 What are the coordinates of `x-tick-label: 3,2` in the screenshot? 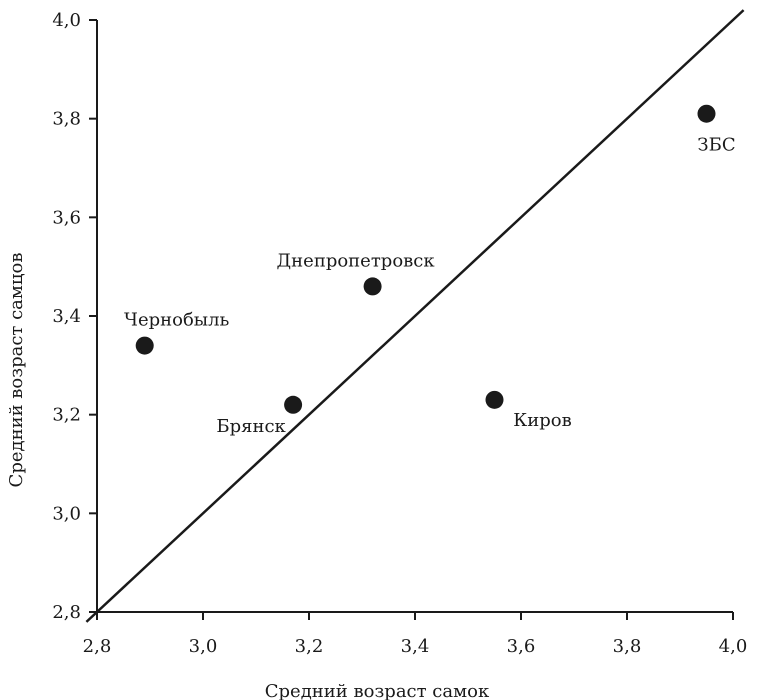 It's located at (309, 646).